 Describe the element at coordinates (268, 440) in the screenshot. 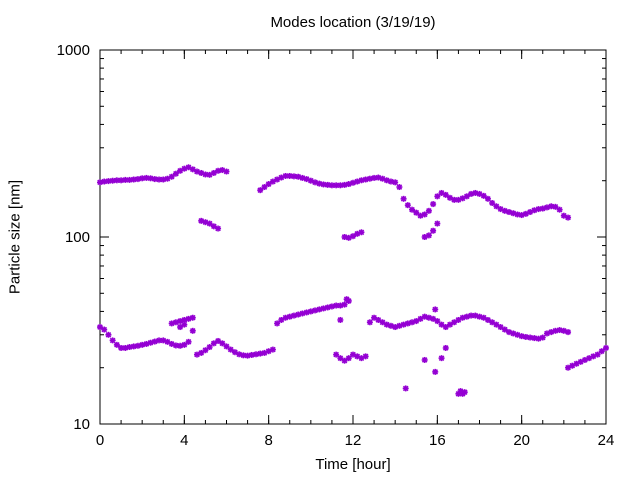

I see `x-tick-label: 8` at that location.